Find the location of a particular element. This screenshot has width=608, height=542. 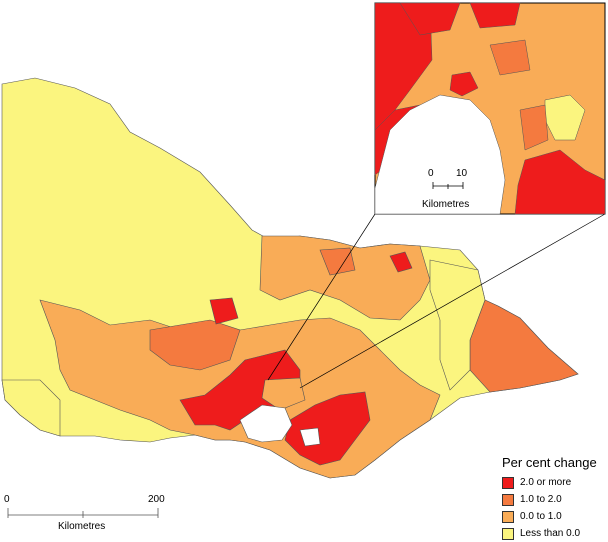

legend-item: 1.0 to 2.0 is located at coordinates (554, 499).